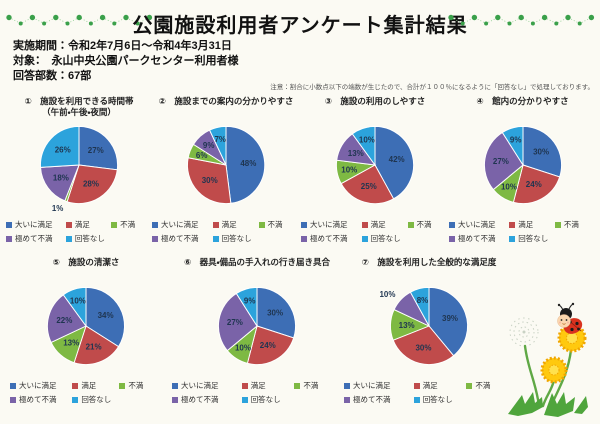 This screenshot has height=424, width=600. Describe the element at coordinates (61, 178) in the screenshot. I see `pie-slice-value-label: 18%` at that location.